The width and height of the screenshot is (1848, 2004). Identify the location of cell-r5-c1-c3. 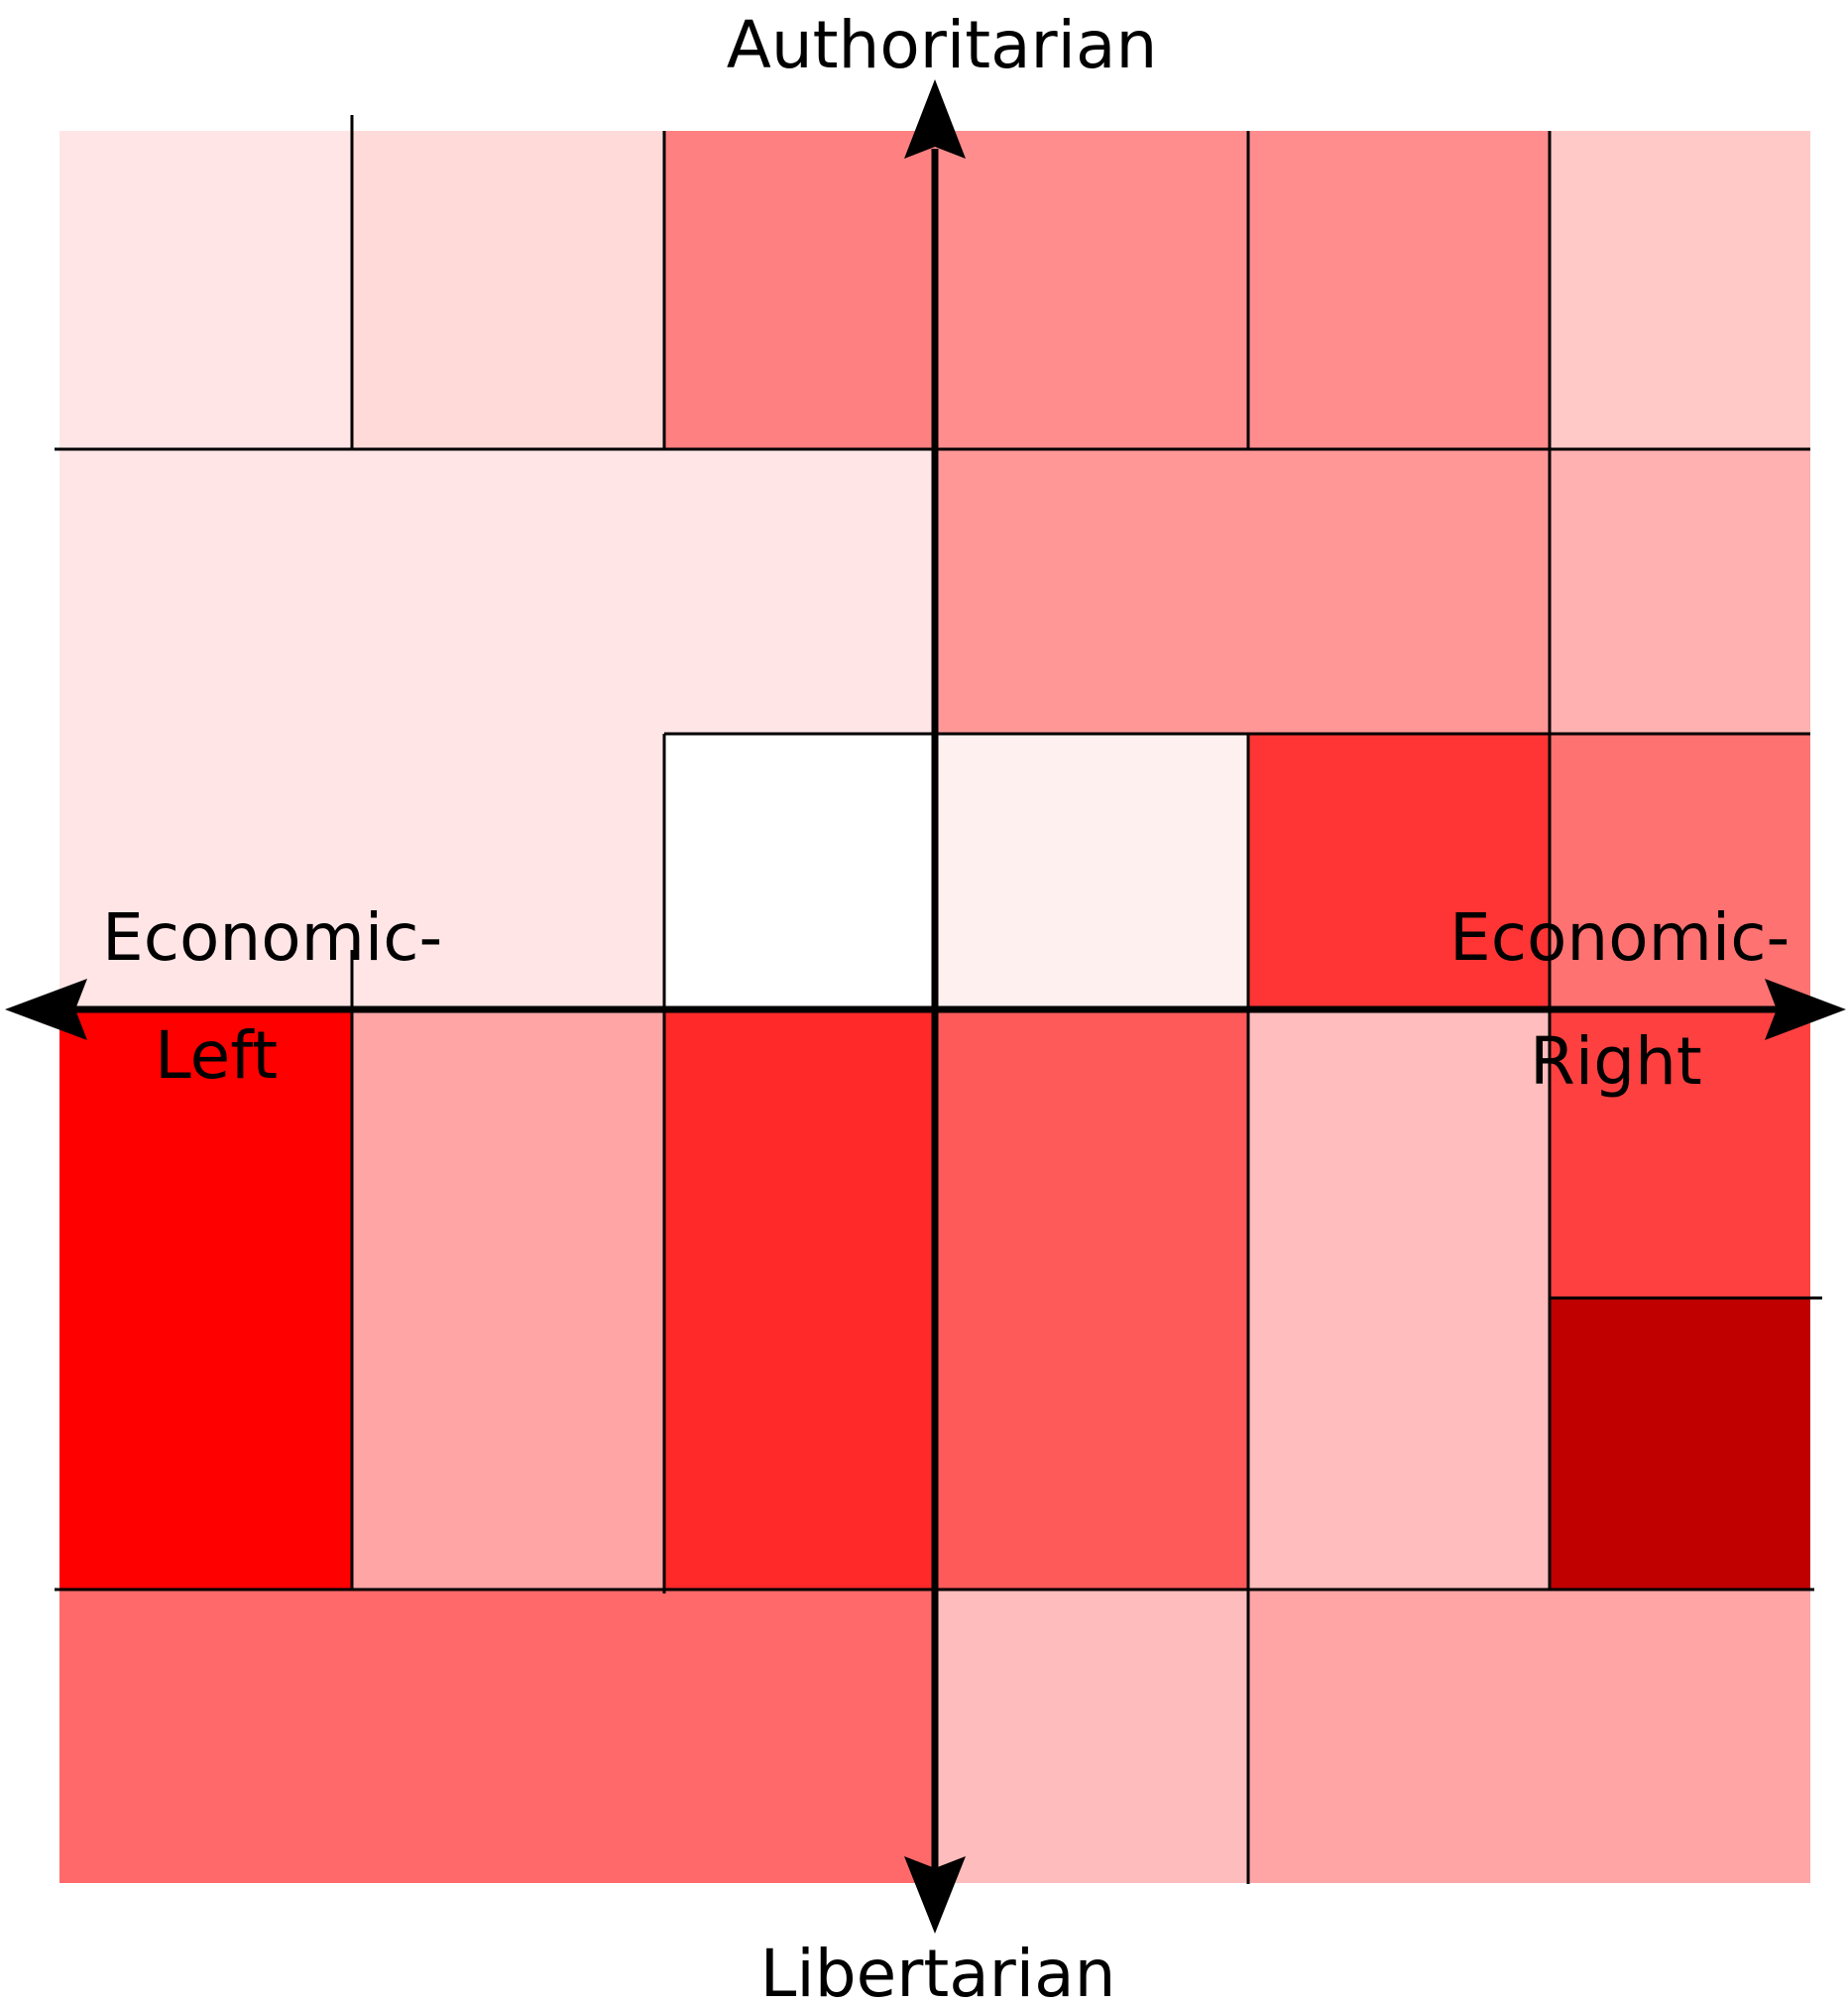
(497, 1737).